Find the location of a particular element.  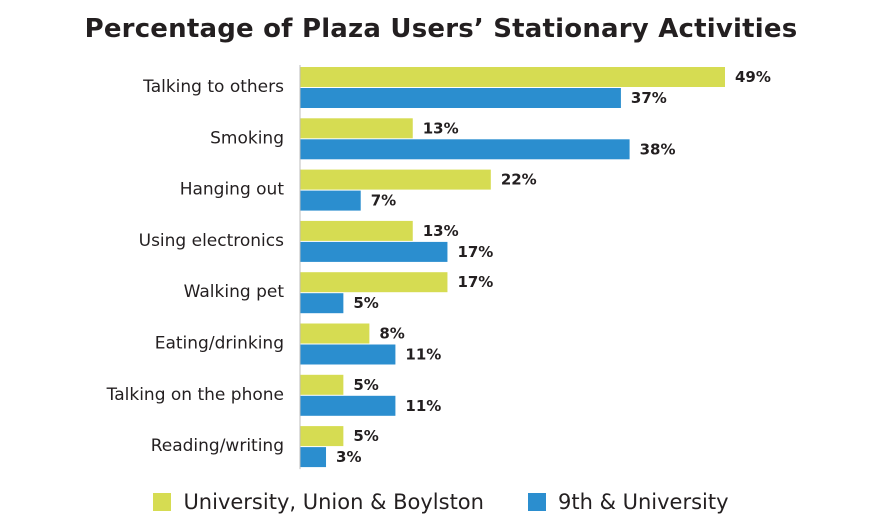

category-group: Using electronics 13% 17% is located at coordinates (316, 241).